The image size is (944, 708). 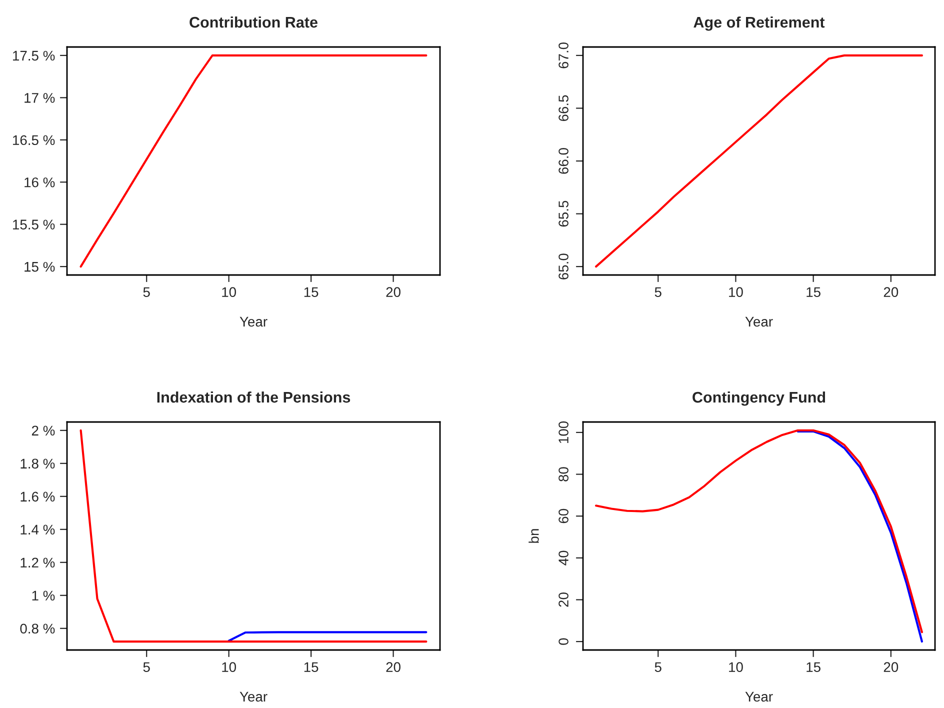 What do you see at coordinates (37, 563) in the screenshot?
I see `y-tick-label: 1.2 %` at bounding box center [37, 563].